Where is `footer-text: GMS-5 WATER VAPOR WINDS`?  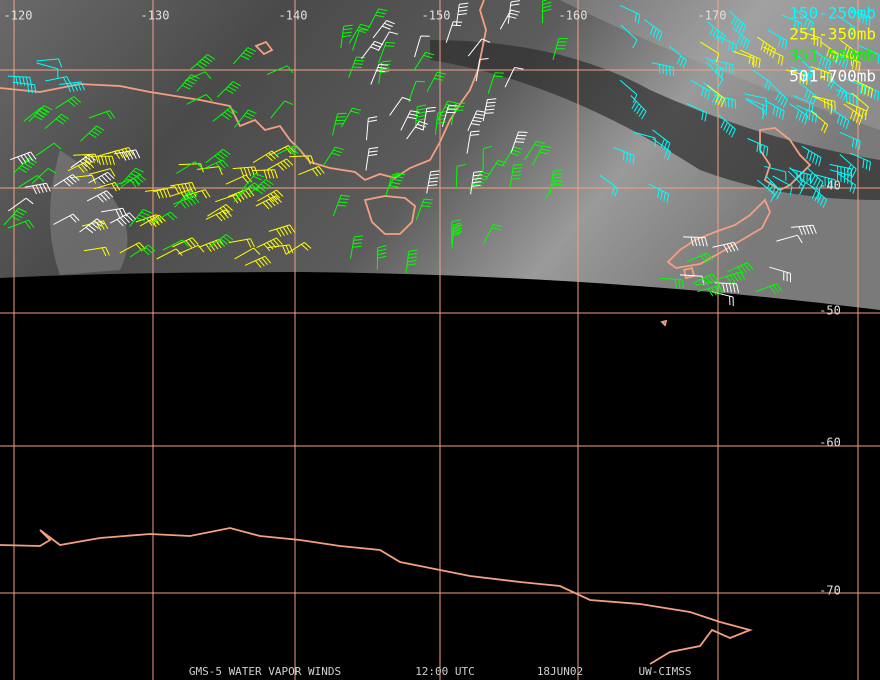 footer-text: GMS-5 WATER VAPOR WINDS is located at coordinates (265, 671).